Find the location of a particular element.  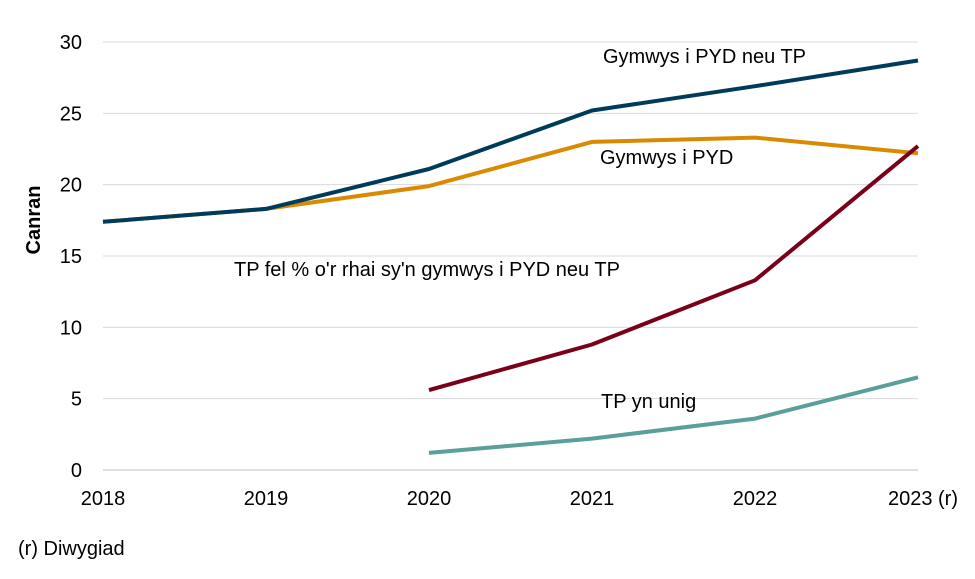

x-tick-label-2021: 2021 is located at coordinates (592, 499).